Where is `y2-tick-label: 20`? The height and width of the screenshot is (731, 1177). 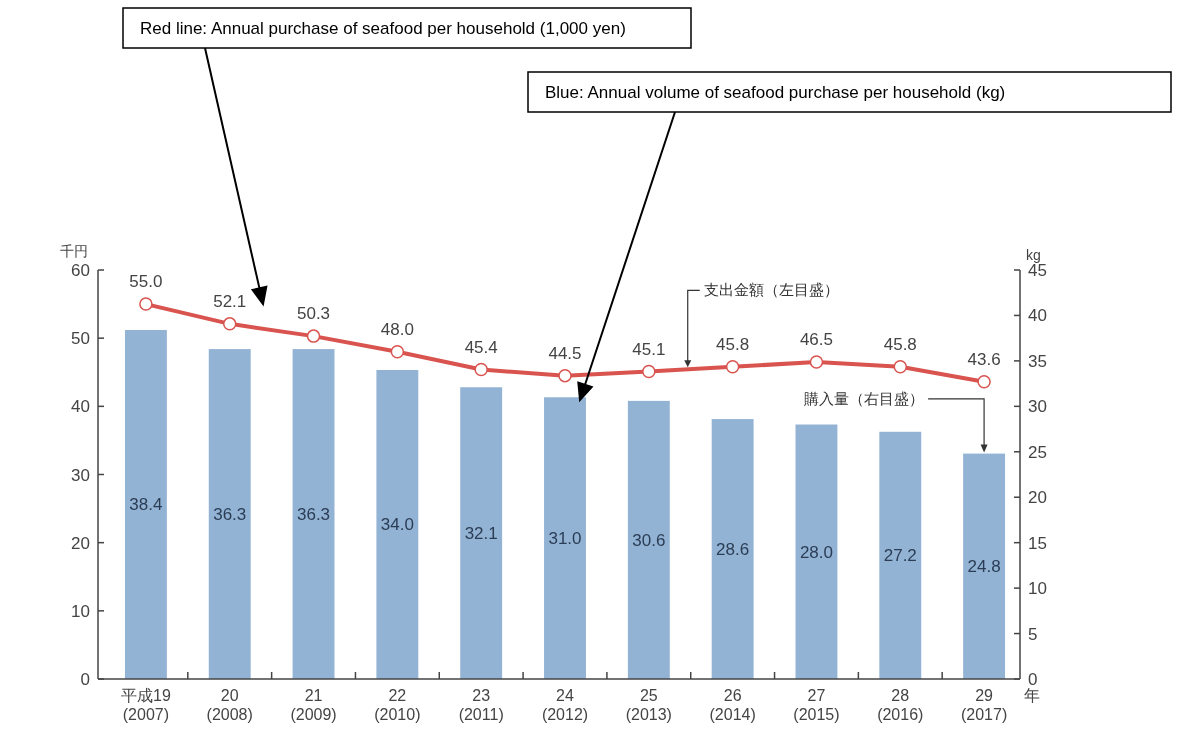 y2-tick-label: 20 is located at coordinates (1037, 498).